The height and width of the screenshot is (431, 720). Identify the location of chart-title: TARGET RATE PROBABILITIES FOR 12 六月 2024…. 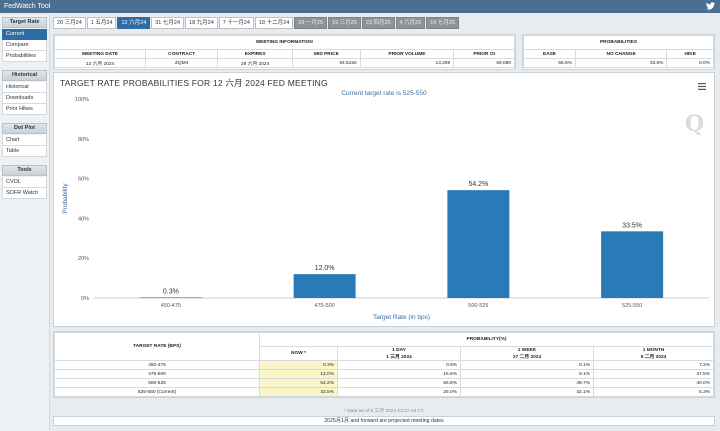
(194, 83).